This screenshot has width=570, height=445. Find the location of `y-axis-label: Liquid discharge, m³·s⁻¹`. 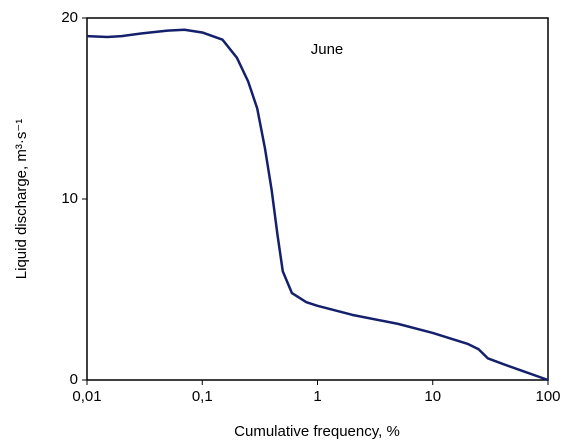

y-axis-label: Liquid discharge, m³·s⁻¹ is located at coordinates (21, 199).